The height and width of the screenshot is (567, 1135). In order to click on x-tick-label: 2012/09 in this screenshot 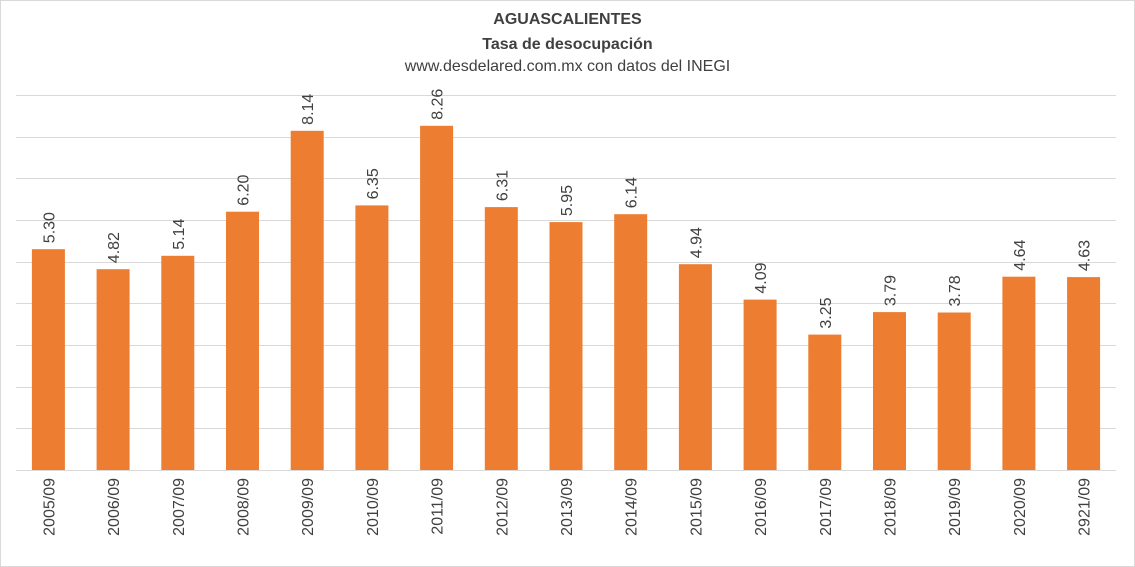, I will do `click(502, 507)`.